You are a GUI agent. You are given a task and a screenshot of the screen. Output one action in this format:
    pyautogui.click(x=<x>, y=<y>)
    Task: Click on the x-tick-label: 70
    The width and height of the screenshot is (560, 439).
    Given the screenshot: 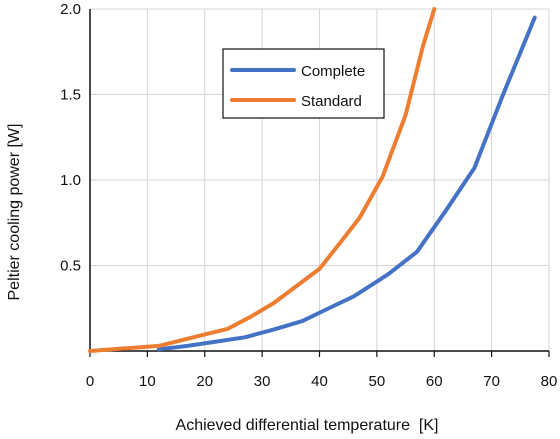 What is the action you would take?
    pyautogui.click(x=491, y=381)
    